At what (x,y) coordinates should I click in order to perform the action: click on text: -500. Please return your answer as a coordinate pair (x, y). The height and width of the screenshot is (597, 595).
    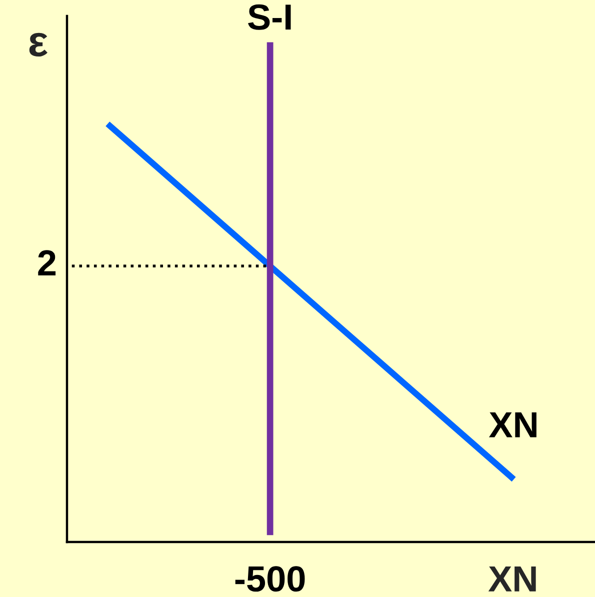
    Looking at the image, I should click on (270, 579).